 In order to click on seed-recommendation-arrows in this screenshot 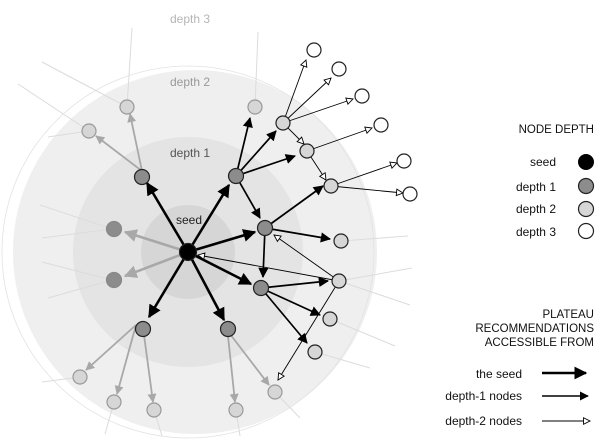, I will do `click(201, 251)`.